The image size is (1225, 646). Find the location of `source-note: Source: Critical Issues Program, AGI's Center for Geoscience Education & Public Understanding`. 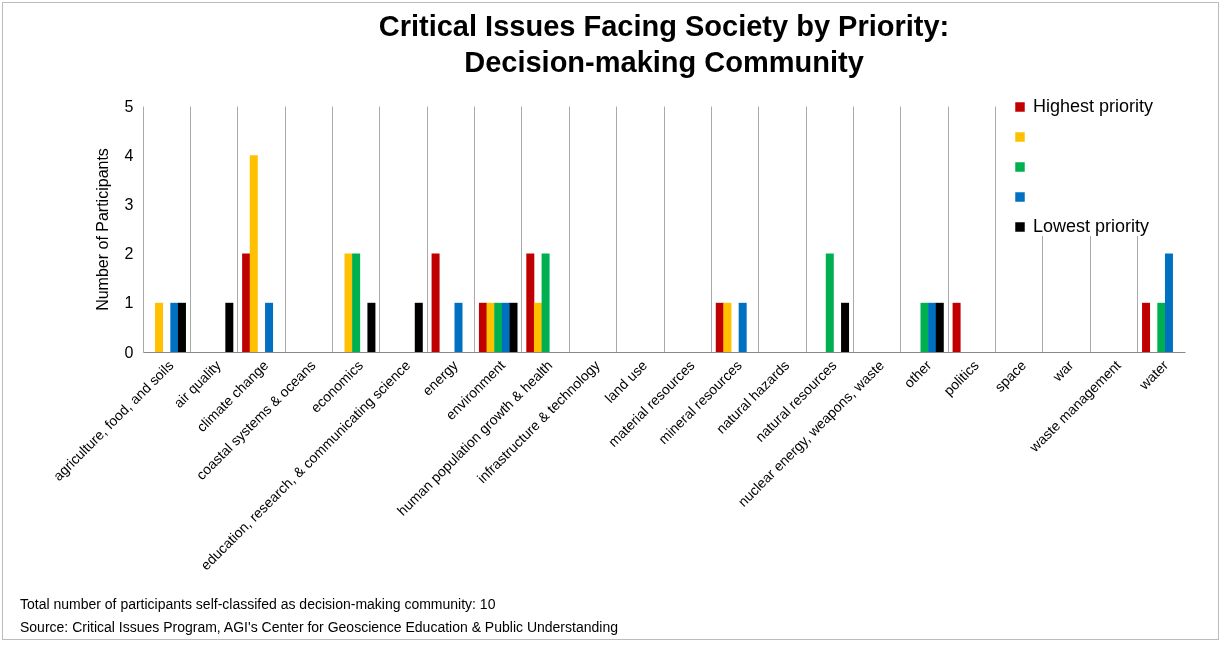

source-note: Source: Critical Issues Program, AGI's Center for Geoscience Education & Public Understanding is located at coordinates (319, 627).